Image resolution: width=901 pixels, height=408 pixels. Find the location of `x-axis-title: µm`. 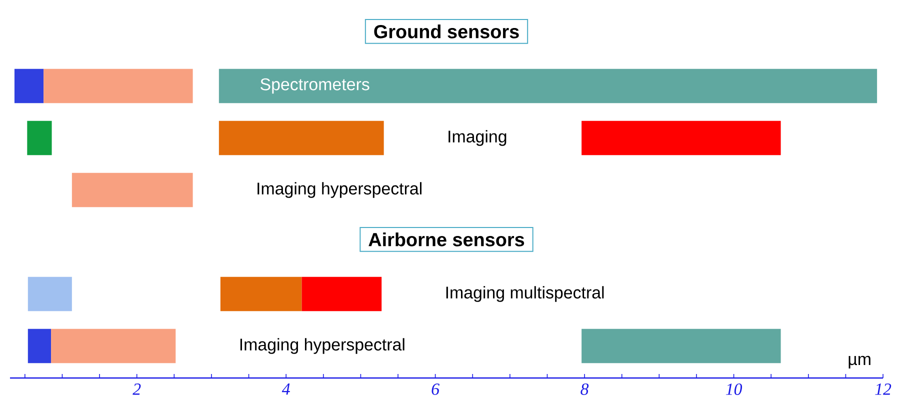

x-axis-title: µm is located at coordinates (859, 362).